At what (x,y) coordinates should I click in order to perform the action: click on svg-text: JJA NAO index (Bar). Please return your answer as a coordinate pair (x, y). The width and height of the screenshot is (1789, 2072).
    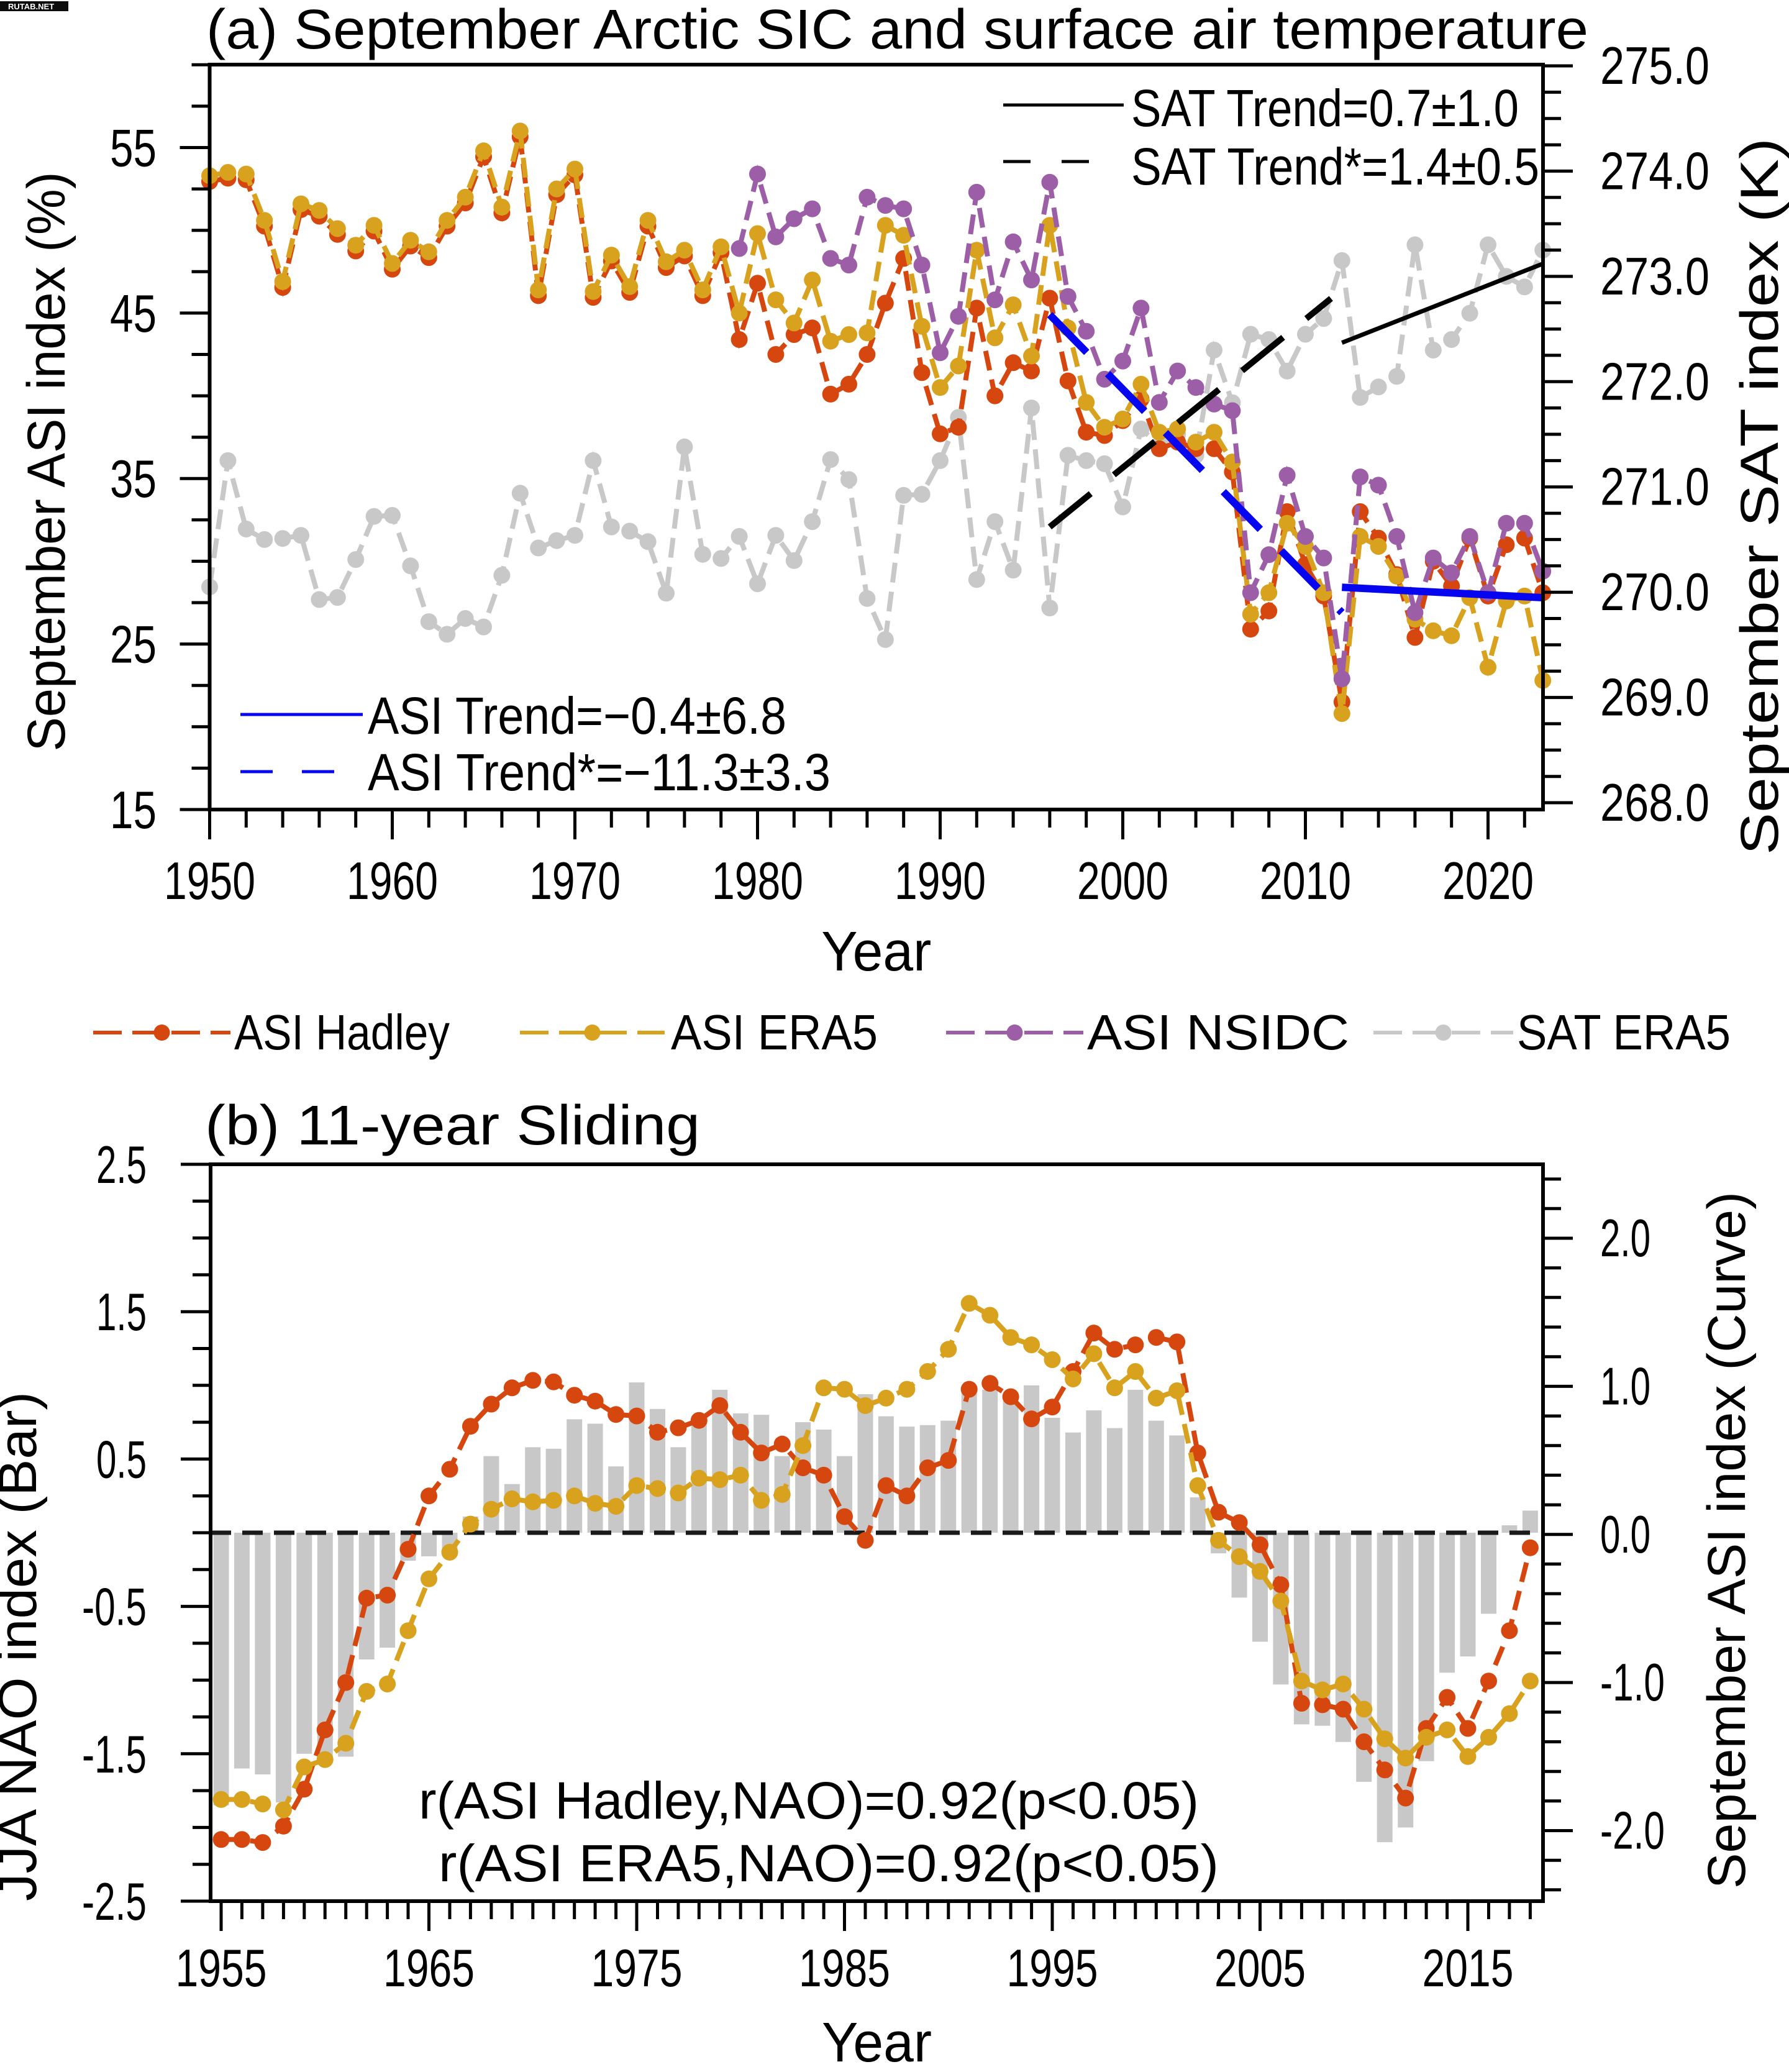
    Looking at the image, I should click on (24, 1646).